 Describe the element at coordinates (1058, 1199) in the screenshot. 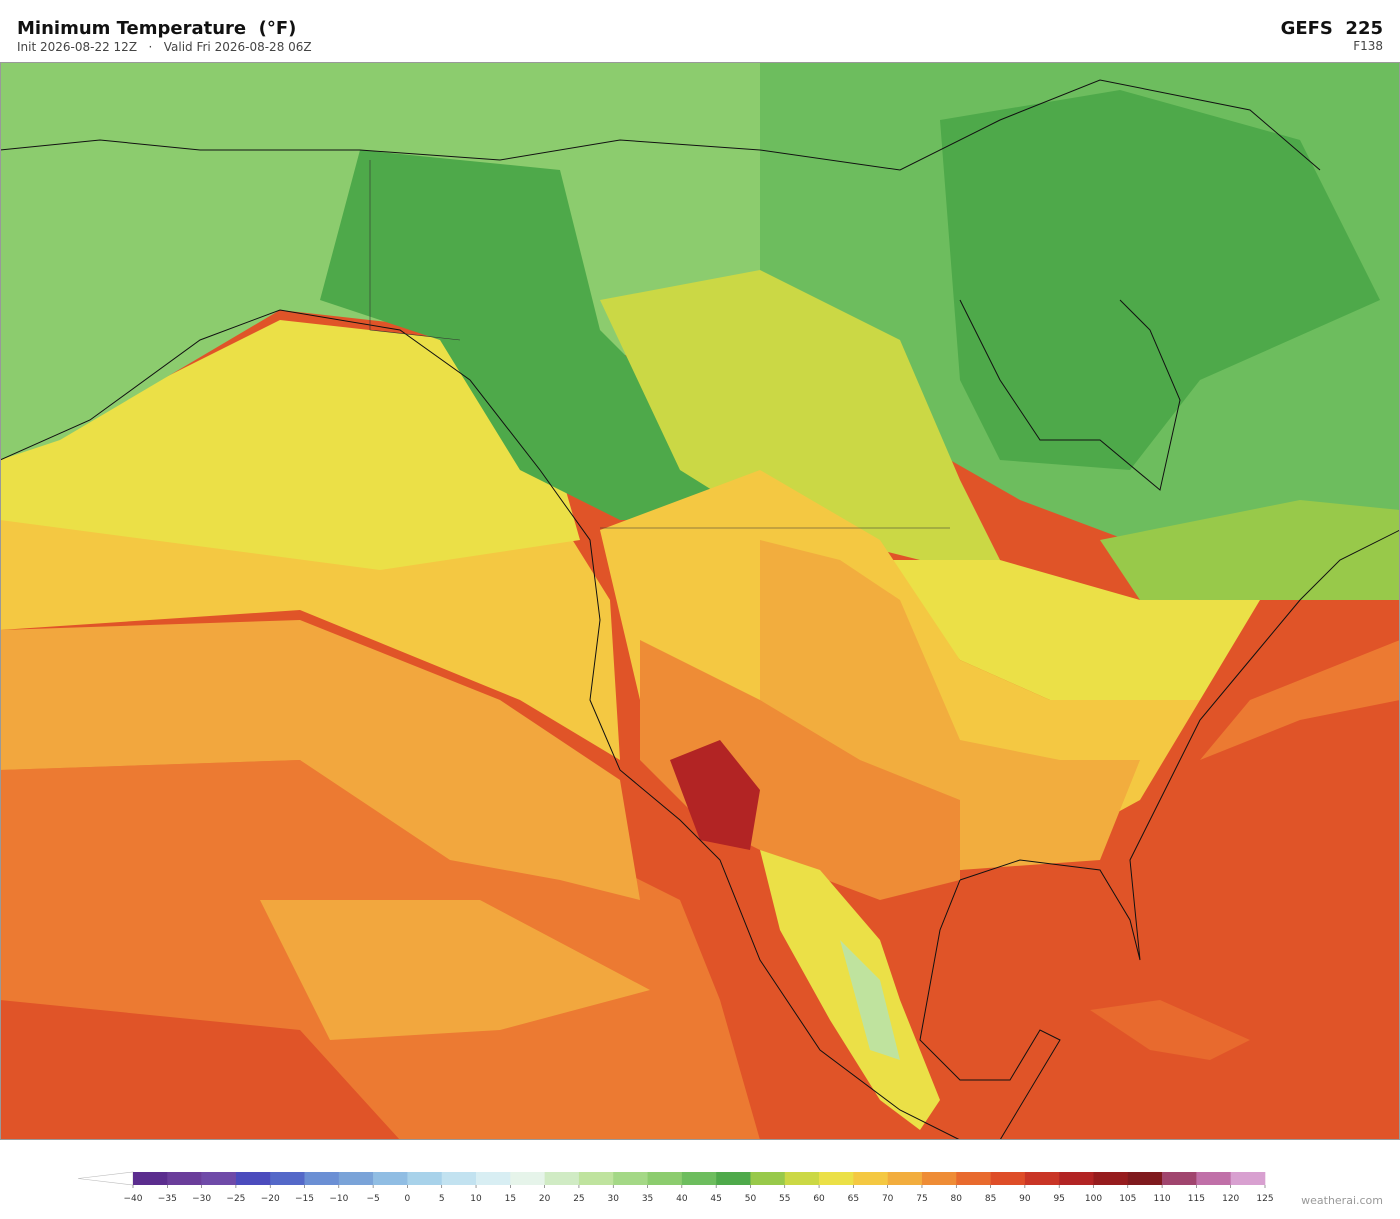

I see `colorbar-tick-label: 95` at that location.